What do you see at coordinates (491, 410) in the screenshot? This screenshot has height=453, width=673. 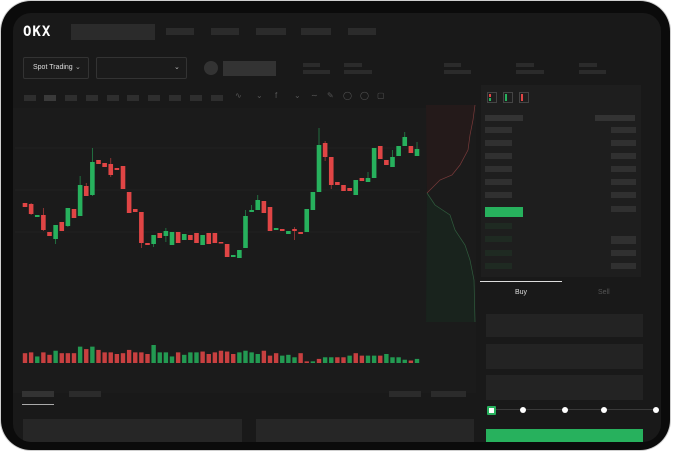 I see `slider-handle` at bounding box center [491, 410].